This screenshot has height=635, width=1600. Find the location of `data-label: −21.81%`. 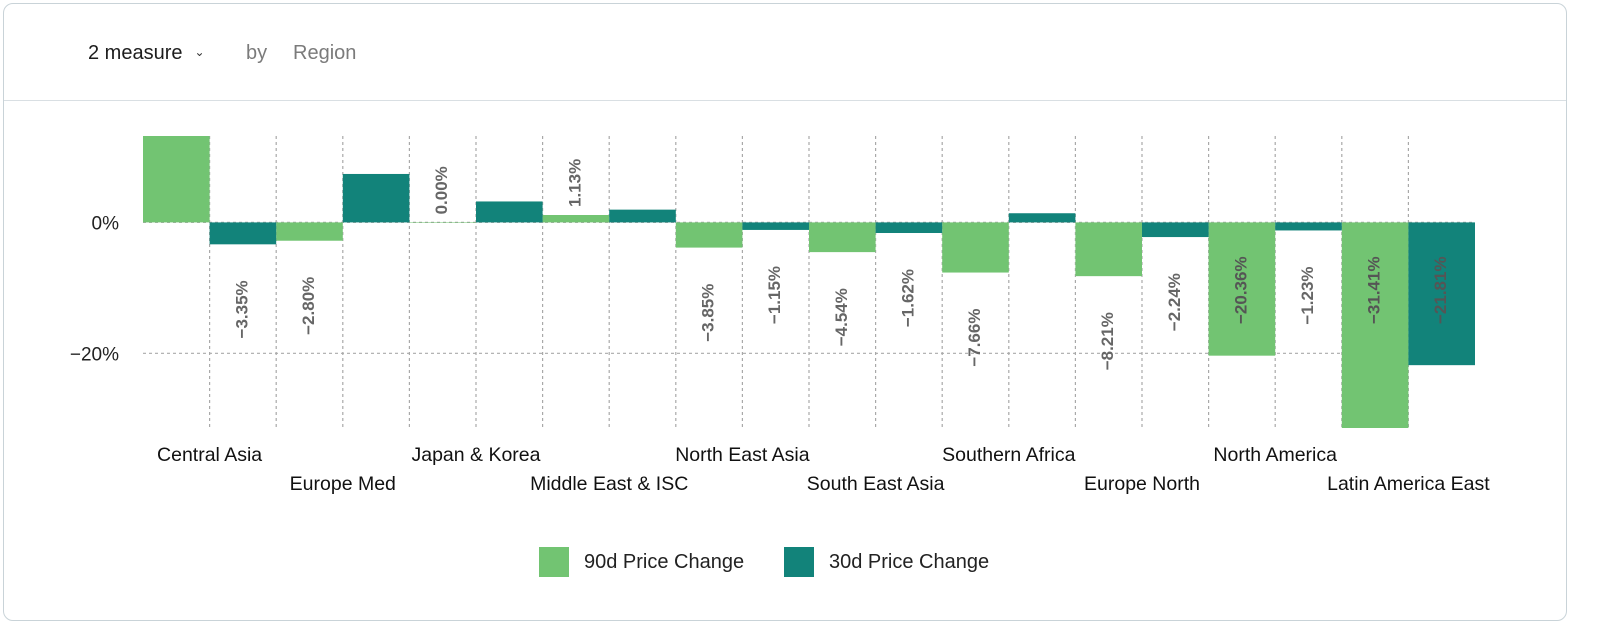

data-label: −21.81% is located at coordinates (1440, 290).